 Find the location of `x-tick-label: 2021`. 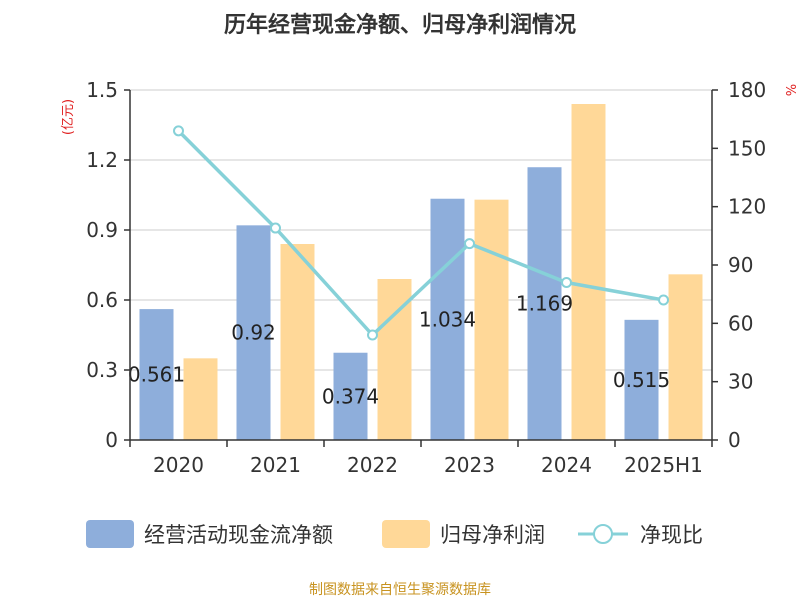

x-tick-label: 2021 is located at coordinates (275, 465).